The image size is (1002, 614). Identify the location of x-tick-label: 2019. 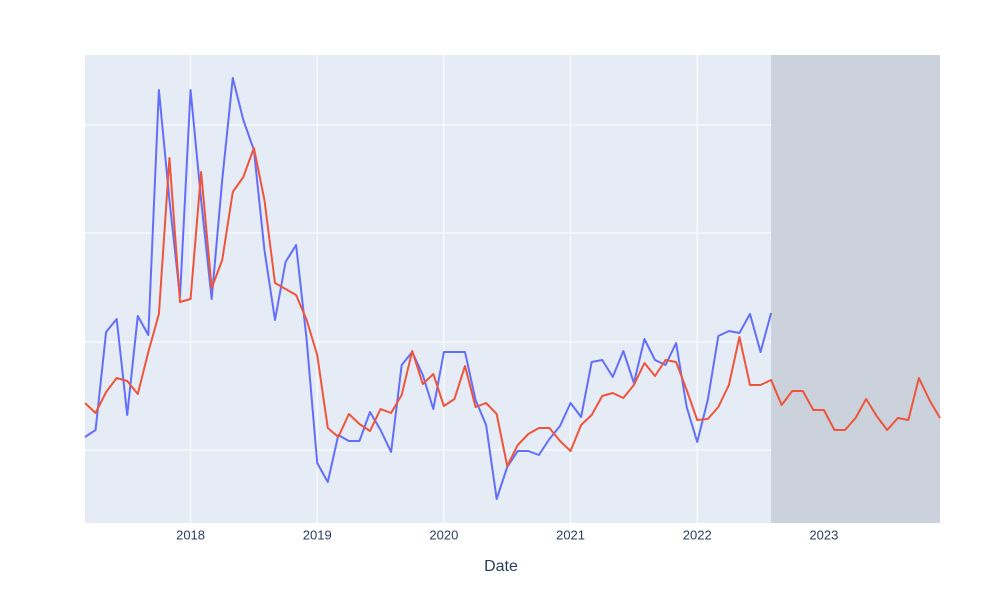
(317, 534).